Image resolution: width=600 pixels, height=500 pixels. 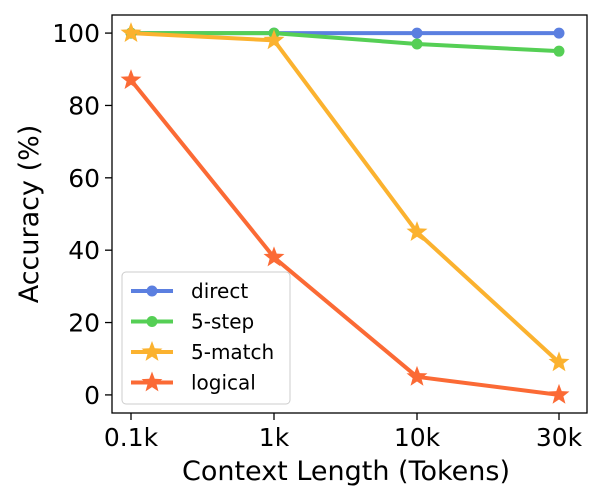 I want to click on legend-marker-direct, so click(x=152, y=291).